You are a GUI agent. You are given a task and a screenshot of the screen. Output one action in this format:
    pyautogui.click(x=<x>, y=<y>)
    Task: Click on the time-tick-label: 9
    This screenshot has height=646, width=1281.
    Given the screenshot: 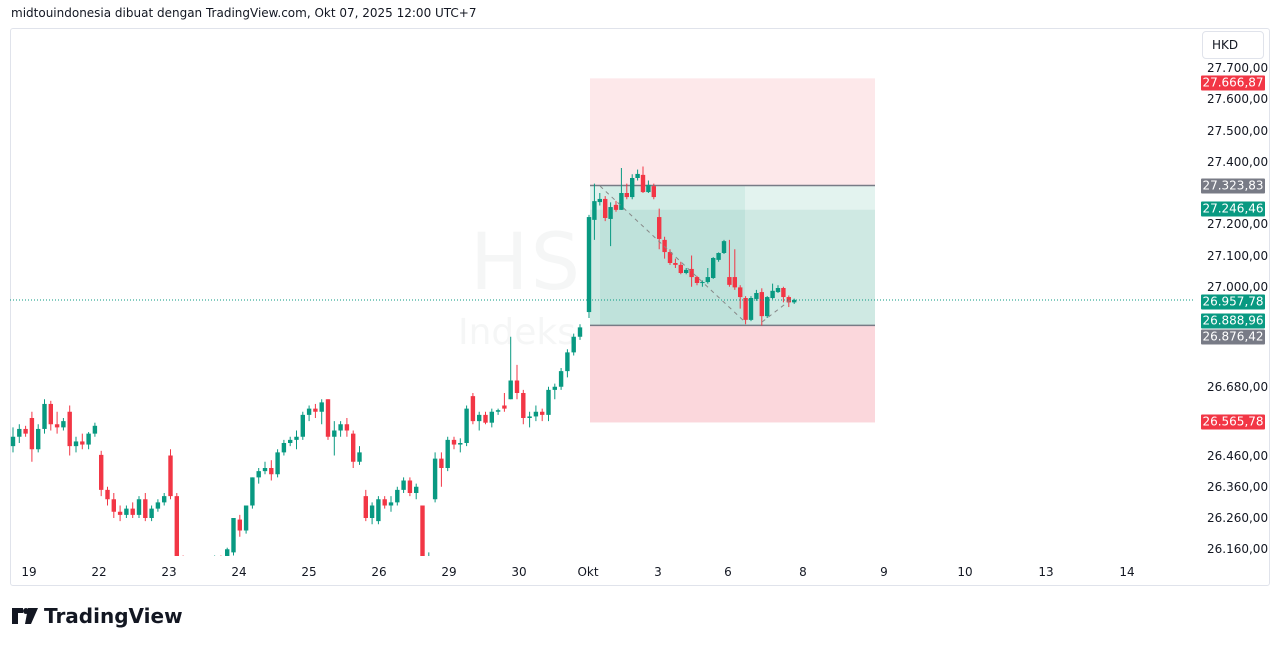 What is the action you would take?
    pyautogui.click(x=884, y=572)
    